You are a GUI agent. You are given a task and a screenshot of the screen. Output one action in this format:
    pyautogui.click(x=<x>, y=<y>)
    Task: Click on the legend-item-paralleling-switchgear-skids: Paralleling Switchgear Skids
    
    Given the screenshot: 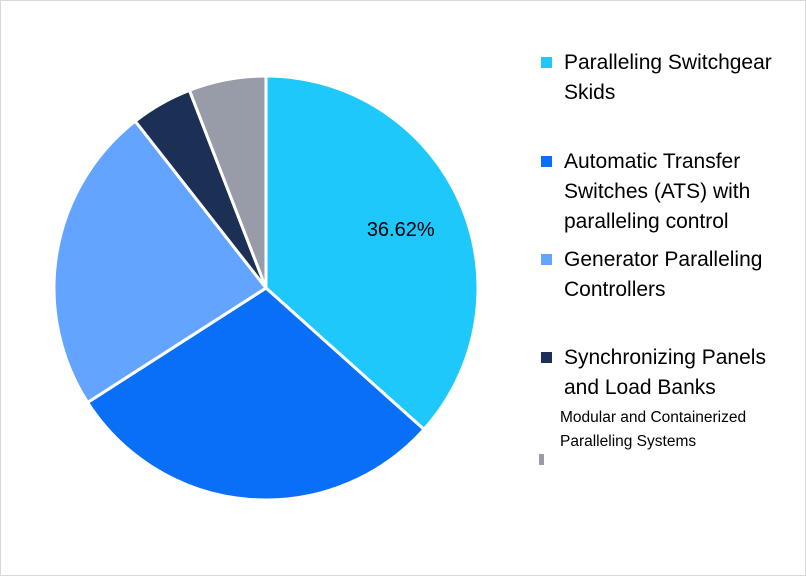 What is the action you would take?
    pyautogui.click(x=667, y=78)
    